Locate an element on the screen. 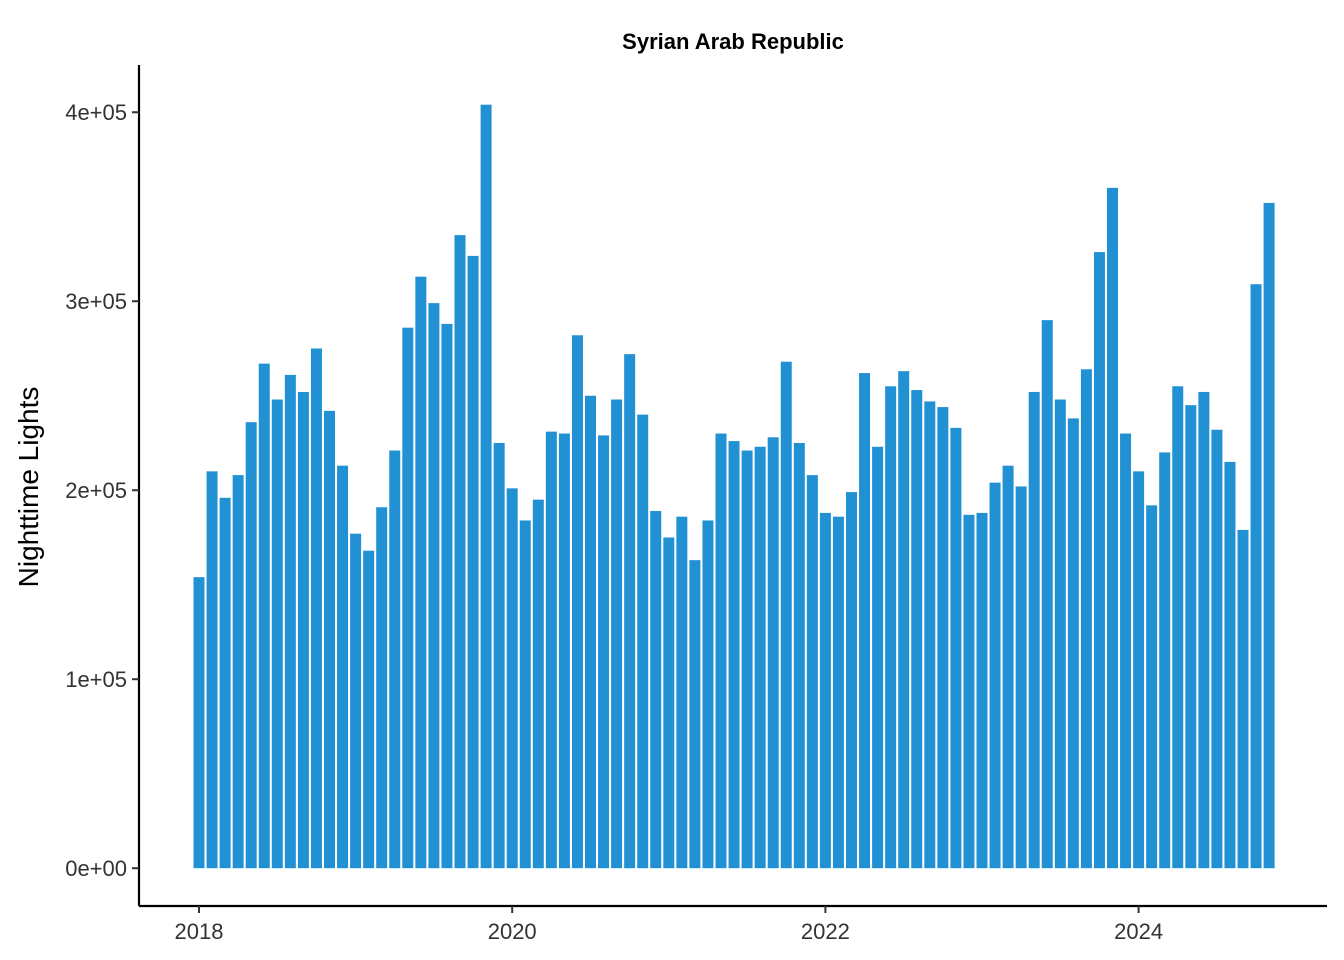  y-axis: 0e+00 1e+05 2e+05 3e+05 4e+05 is located at coordinates (103, 485).